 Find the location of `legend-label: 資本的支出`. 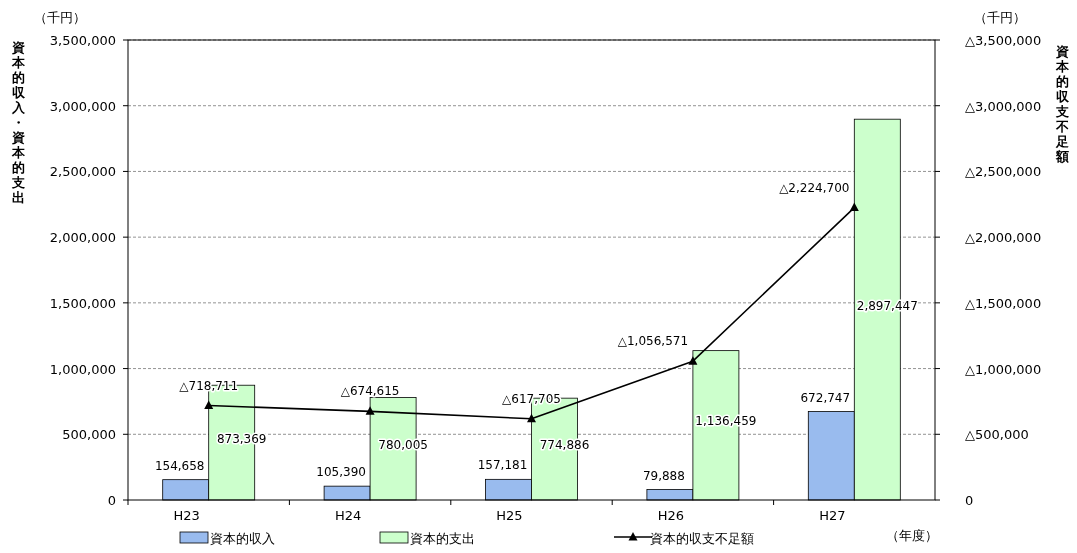

legend-label: 資本的支出 is located at coordinates (442, 538).